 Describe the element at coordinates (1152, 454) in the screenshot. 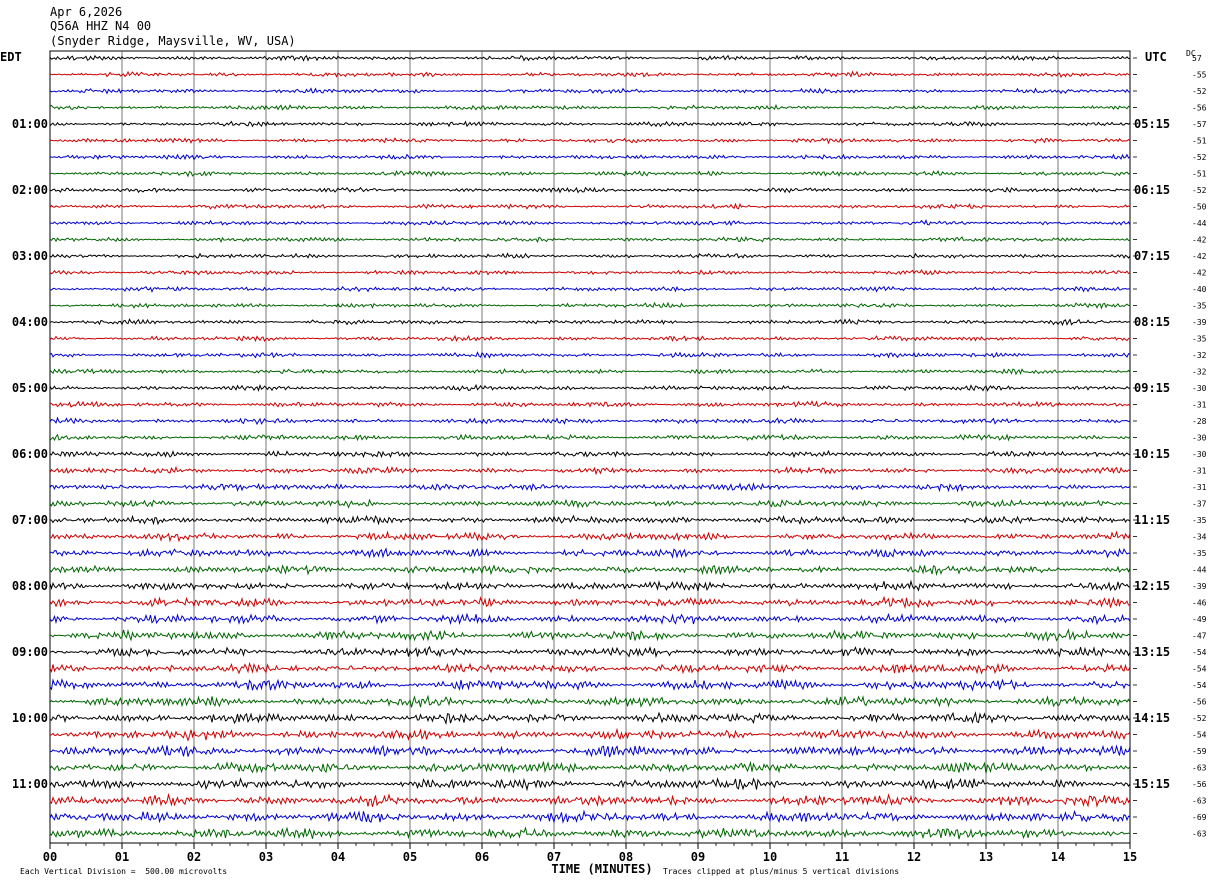

I see `right-hour-label: 10:15` at that location.